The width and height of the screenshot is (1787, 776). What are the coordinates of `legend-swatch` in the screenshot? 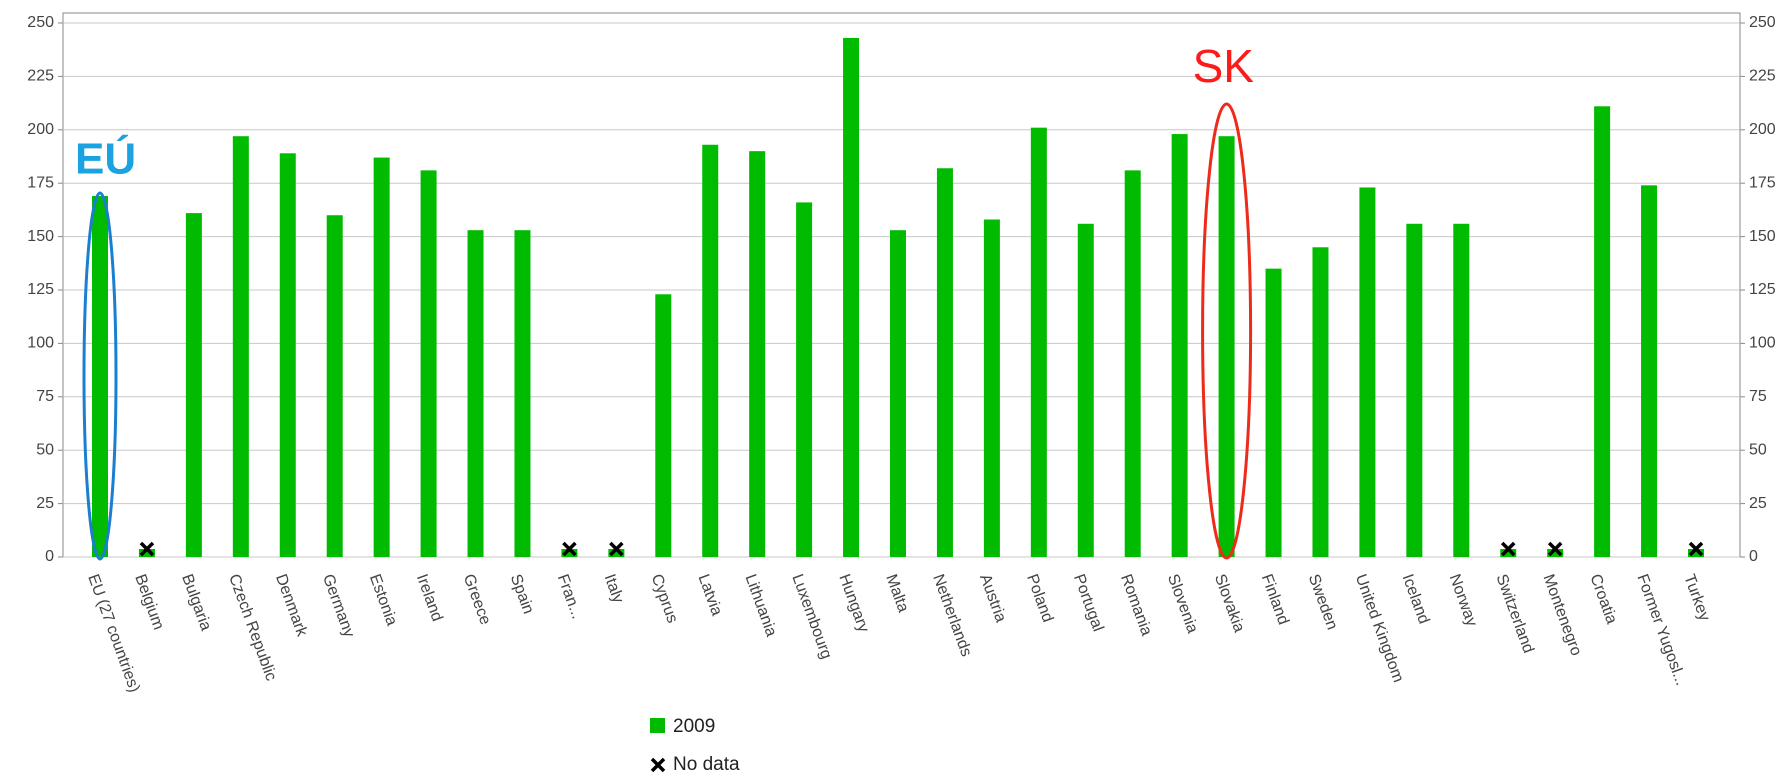 It's located at (657, 725).